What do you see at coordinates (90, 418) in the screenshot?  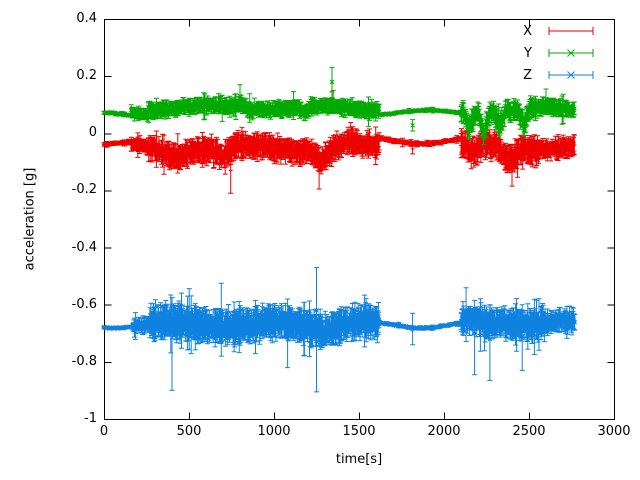 I see `y-tick-label-7: -1` at bounding box center [90, 418].